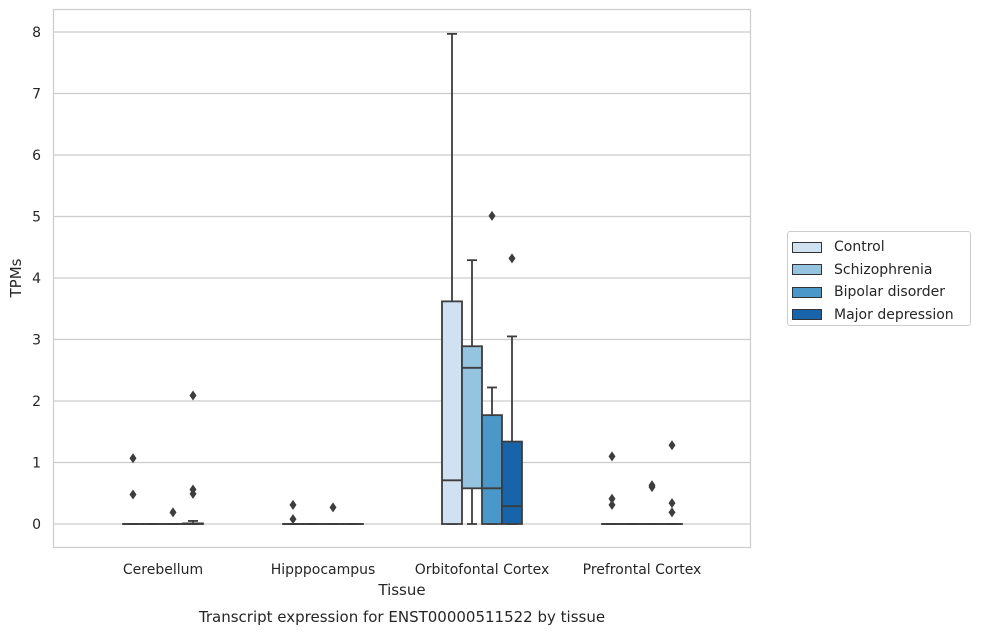 This screenshot has height=634, width=983. Describe the element at coordinates (642, 570) in the screenshot. I see `x-tick-label: Prefrontal Cortex` at that location.